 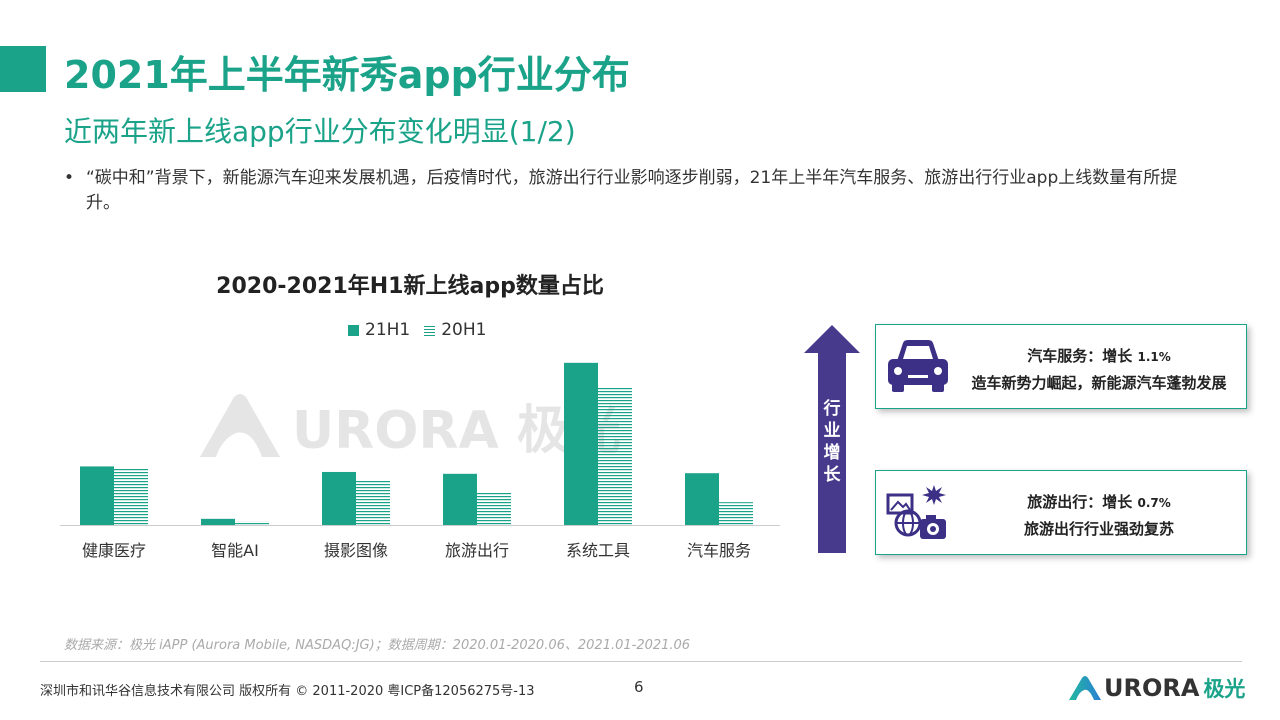 I want to click on page-title: 2021年上半年新秀app行业分布, so click(x=347, y=75).